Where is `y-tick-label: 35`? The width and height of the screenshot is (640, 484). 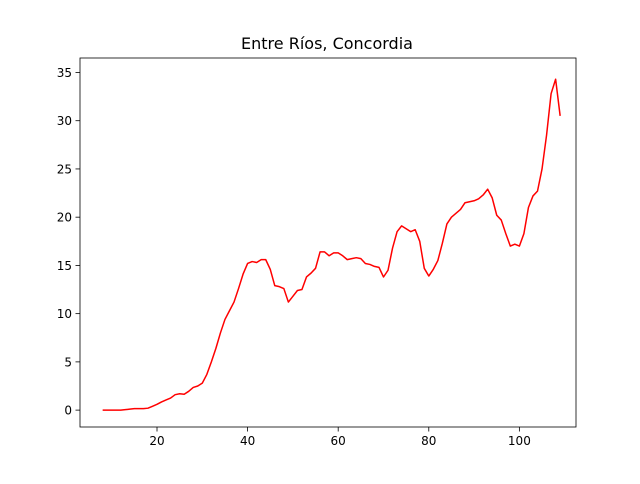
y-tick-label: 35 is located at coordinates (64, 73).